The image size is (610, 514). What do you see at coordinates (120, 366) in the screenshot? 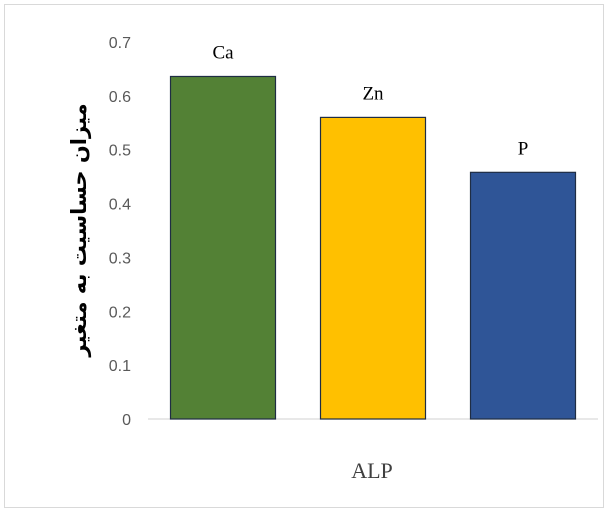
I see `y-tick-label: 0.1` at bounding box center [120, 366].